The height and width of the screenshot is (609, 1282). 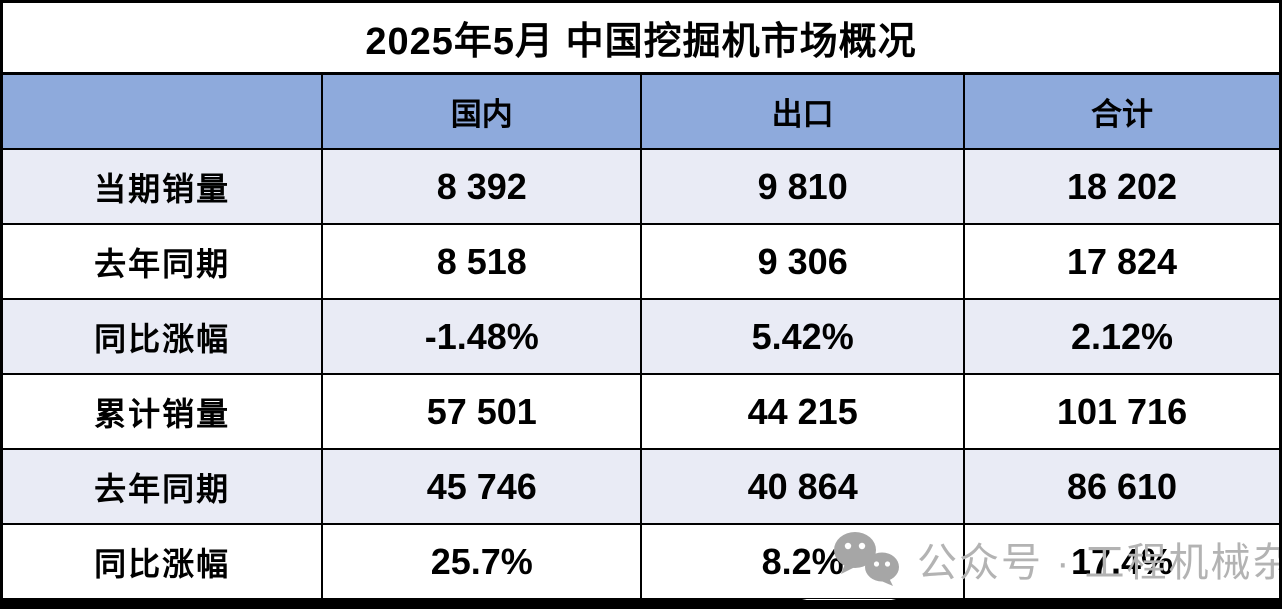 I want to click on cell-value: 17 824, so click(x=1122, y=261).